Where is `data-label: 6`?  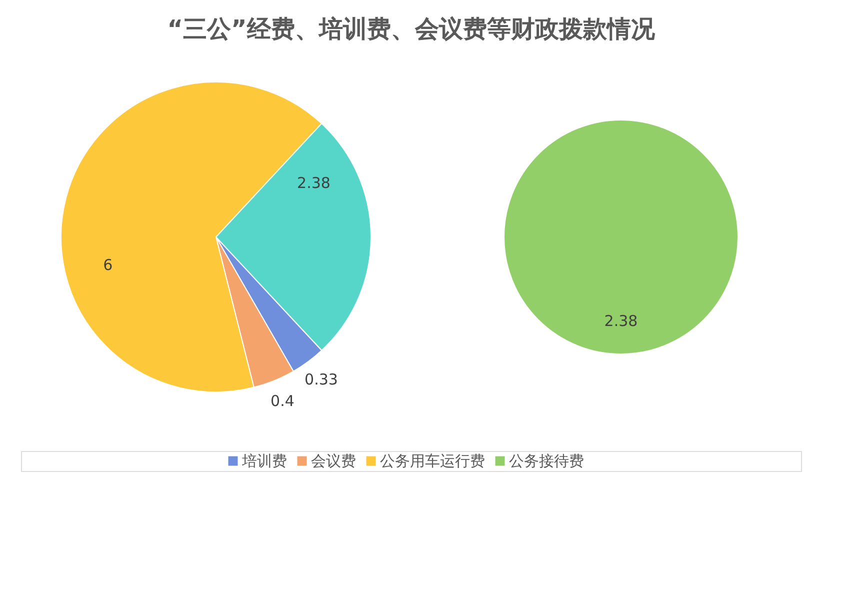
data-label: 6 is located at coordinates (108, 265).